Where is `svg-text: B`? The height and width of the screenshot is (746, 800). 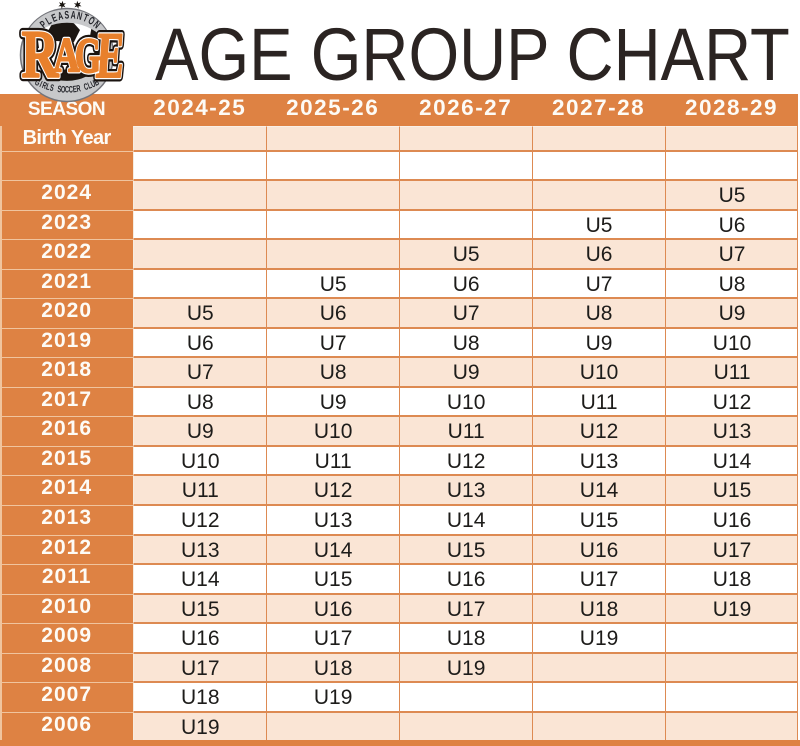 svg-text: B is located at coordinates (96, 83).